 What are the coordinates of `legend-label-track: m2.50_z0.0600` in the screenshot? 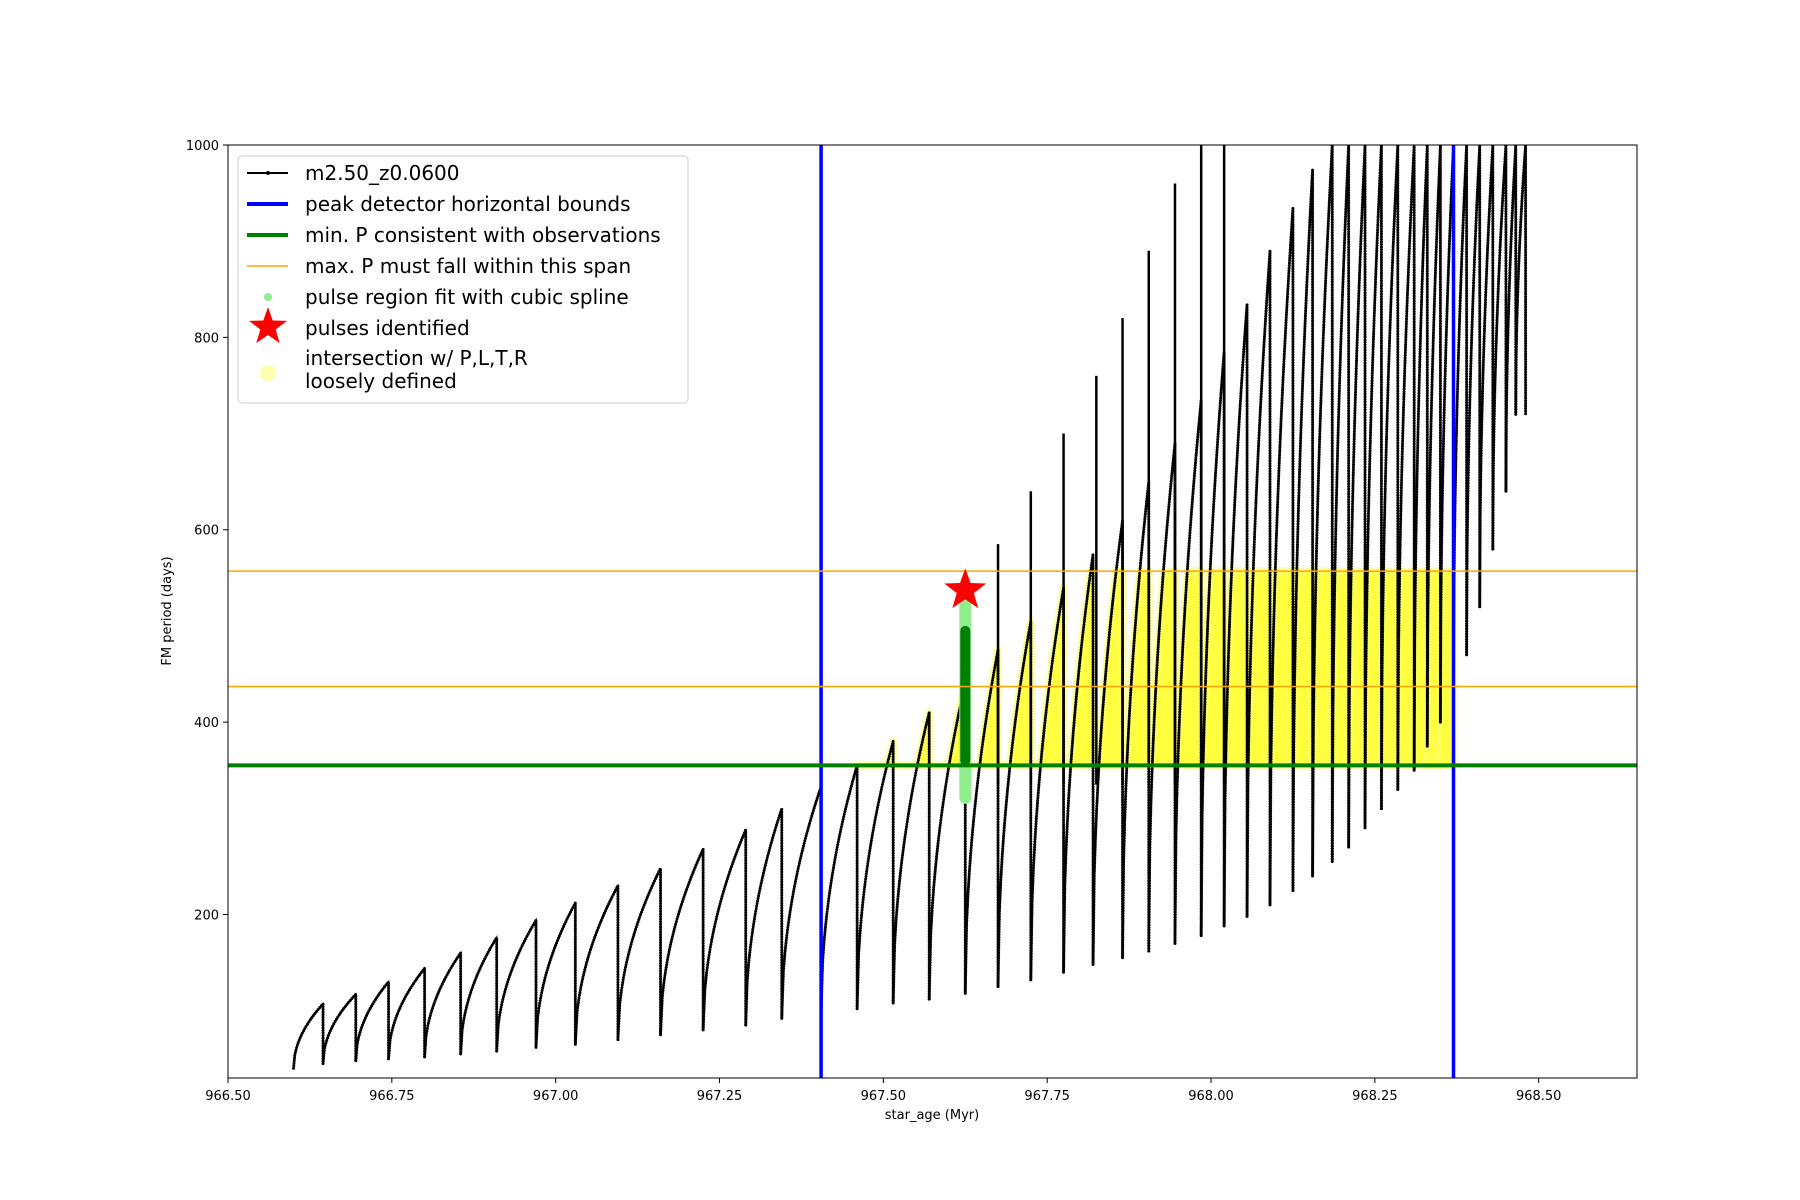 It's located at (382, 173).